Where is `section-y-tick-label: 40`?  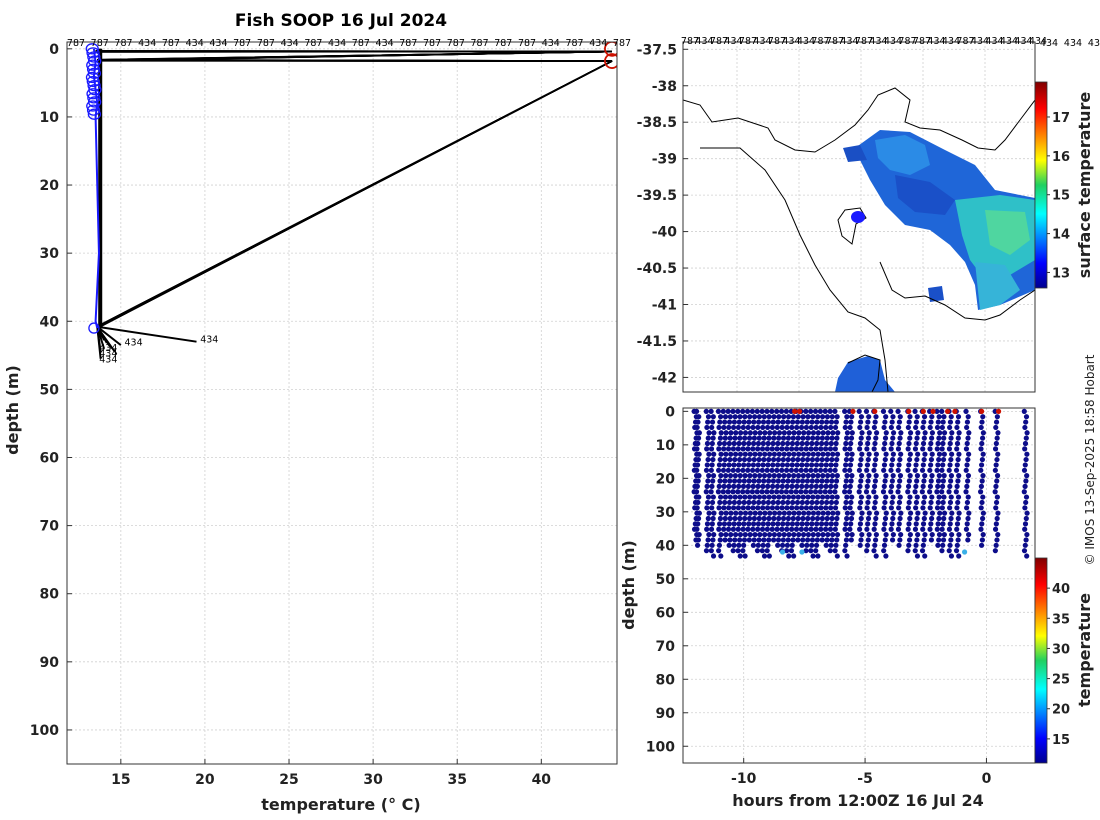
section-y-tick-label: 40 is located at coordinates (666, 546).